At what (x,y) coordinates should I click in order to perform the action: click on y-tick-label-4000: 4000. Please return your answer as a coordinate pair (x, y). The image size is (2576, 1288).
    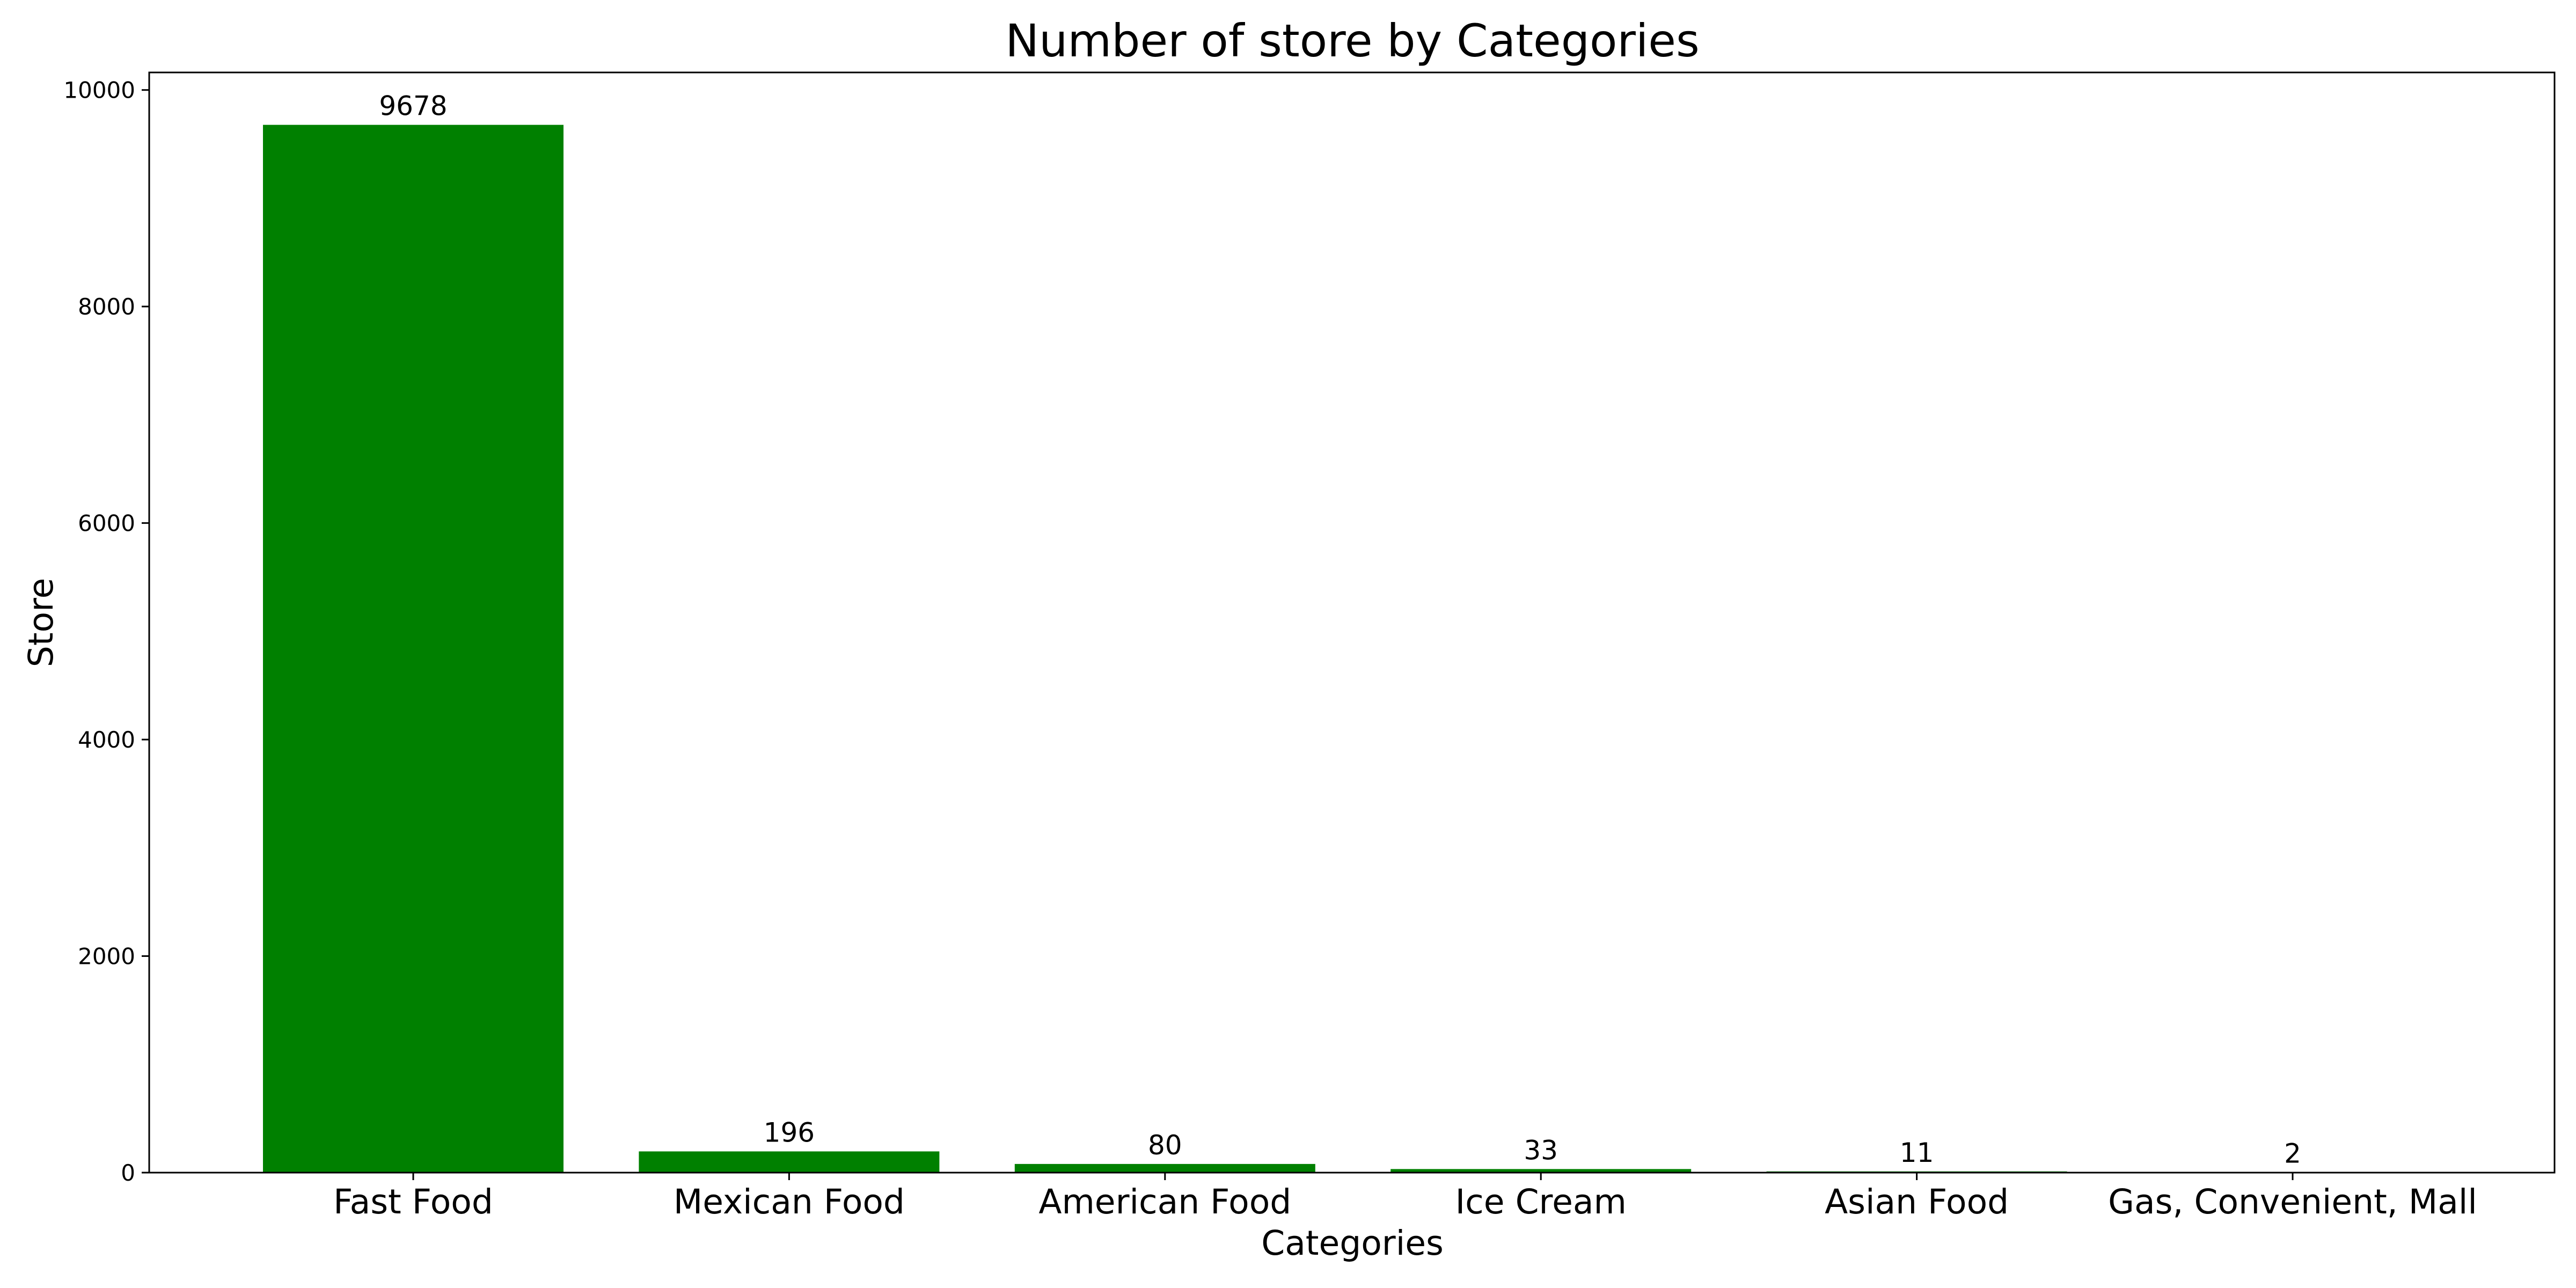
    Looking at the image, I should click on (106, 740).